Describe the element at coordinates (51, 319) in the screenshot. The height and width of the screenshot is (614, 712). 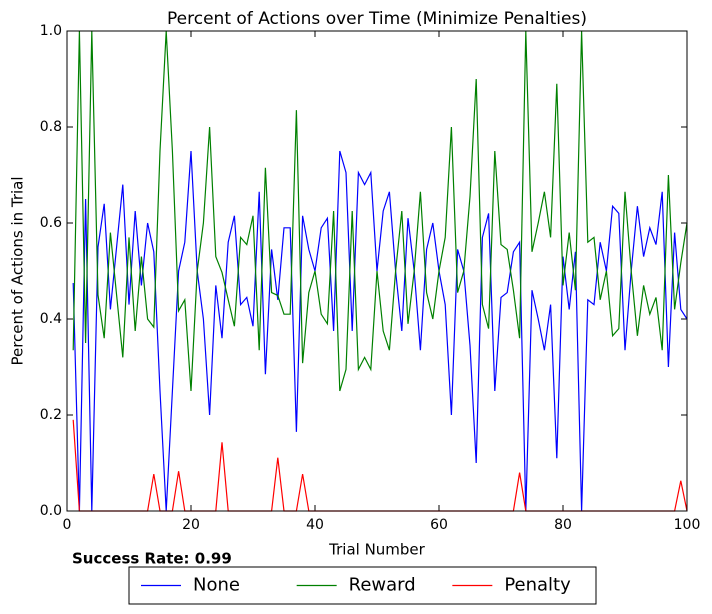
I see `y-tick-label: 0.4` at that location.